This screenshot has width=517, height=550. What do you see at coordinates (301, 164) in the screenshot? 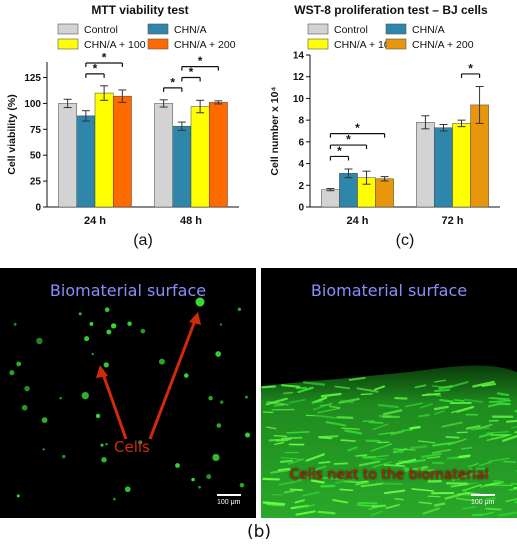
I see `y-tick-label: 4` at bounding box center [301, 164].